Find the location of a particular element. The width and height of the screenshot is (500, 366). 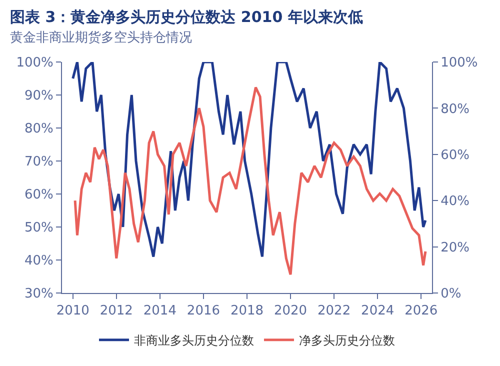

y2-tick-label: 80% is located at coordinates (455, 109).